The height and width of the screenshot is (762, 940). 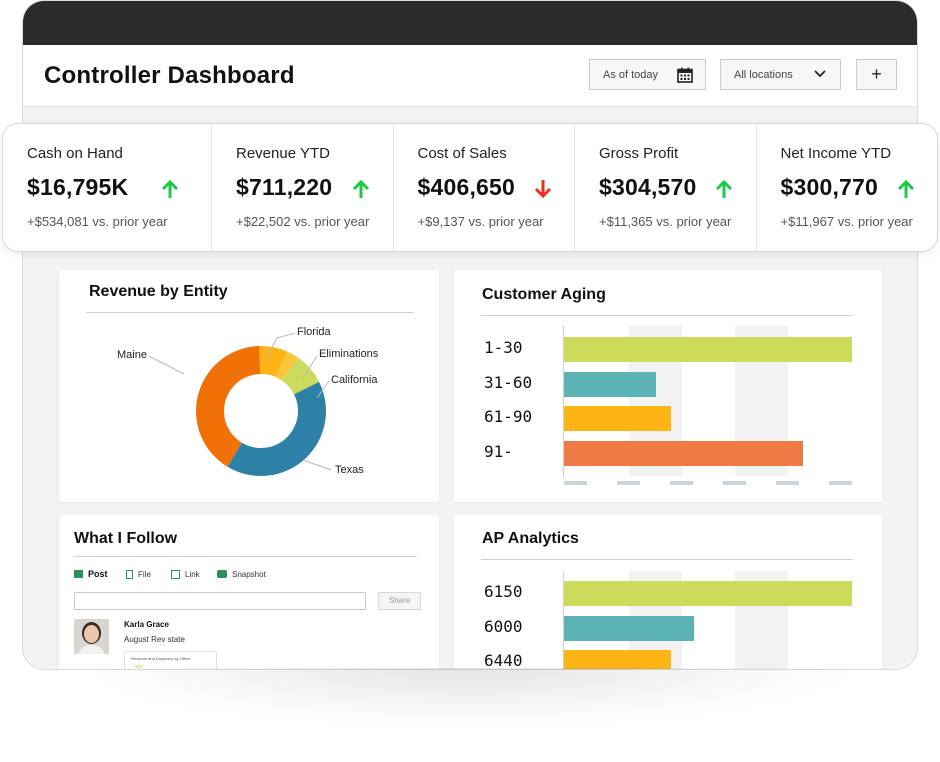 I want to click on donut-slice-eliminations, so click(x=286, y=366).